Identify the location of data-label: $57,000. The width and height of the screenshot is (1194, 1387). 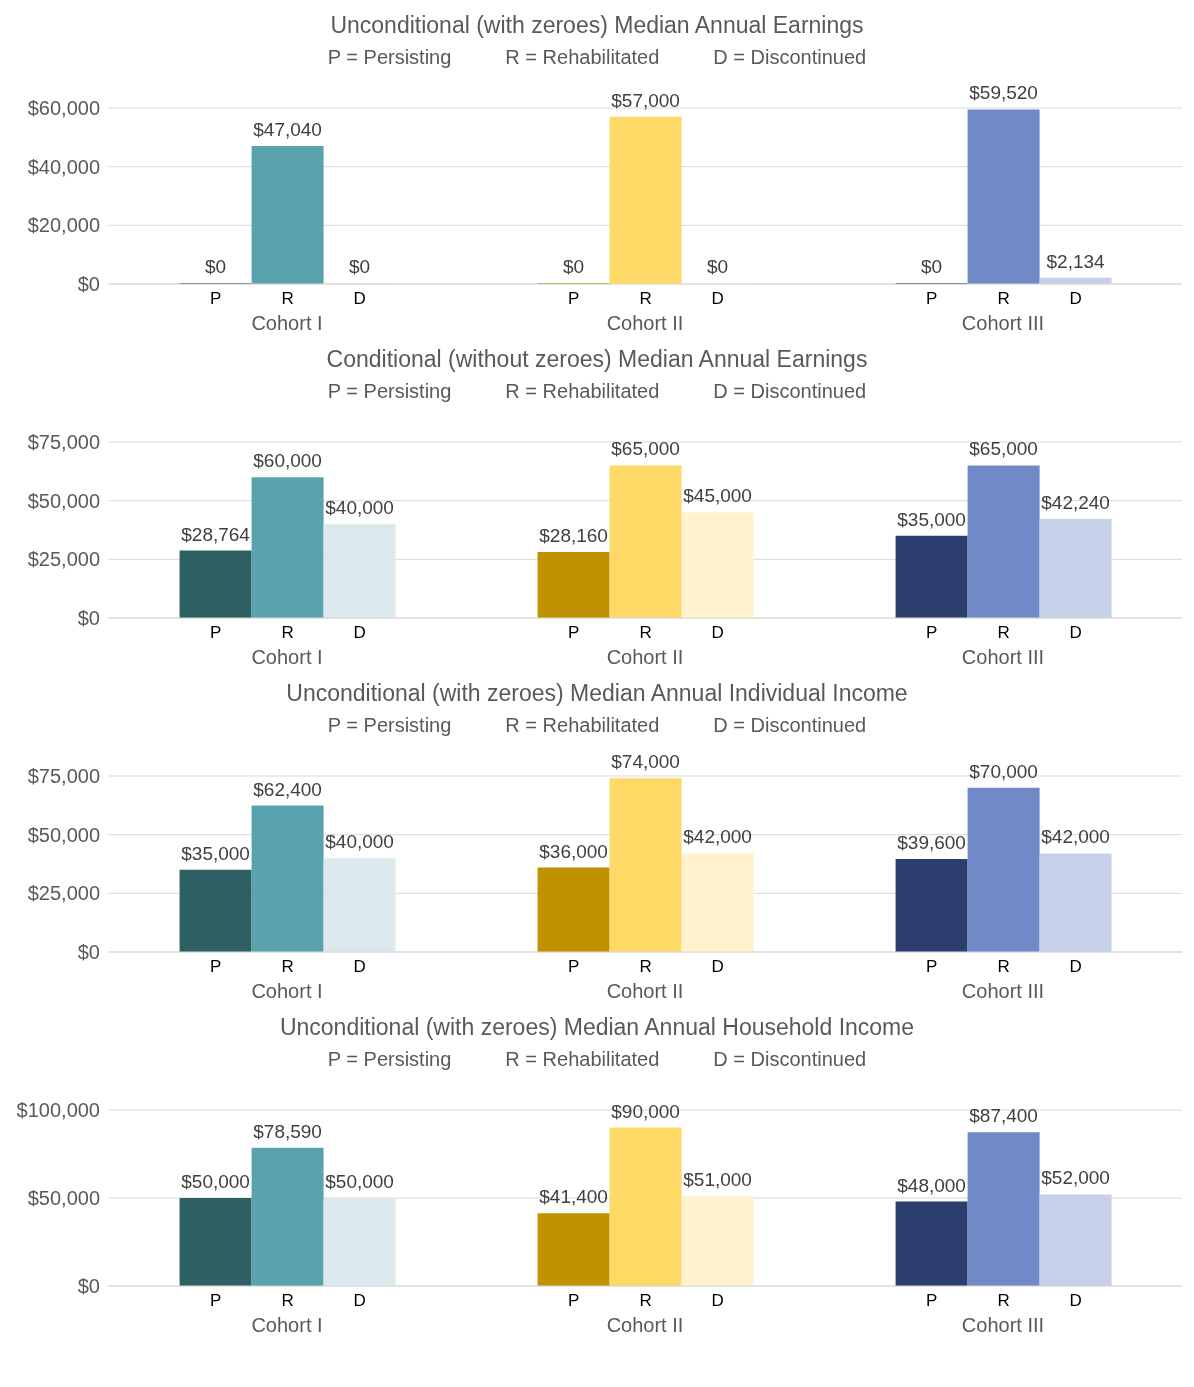
(645, 100).